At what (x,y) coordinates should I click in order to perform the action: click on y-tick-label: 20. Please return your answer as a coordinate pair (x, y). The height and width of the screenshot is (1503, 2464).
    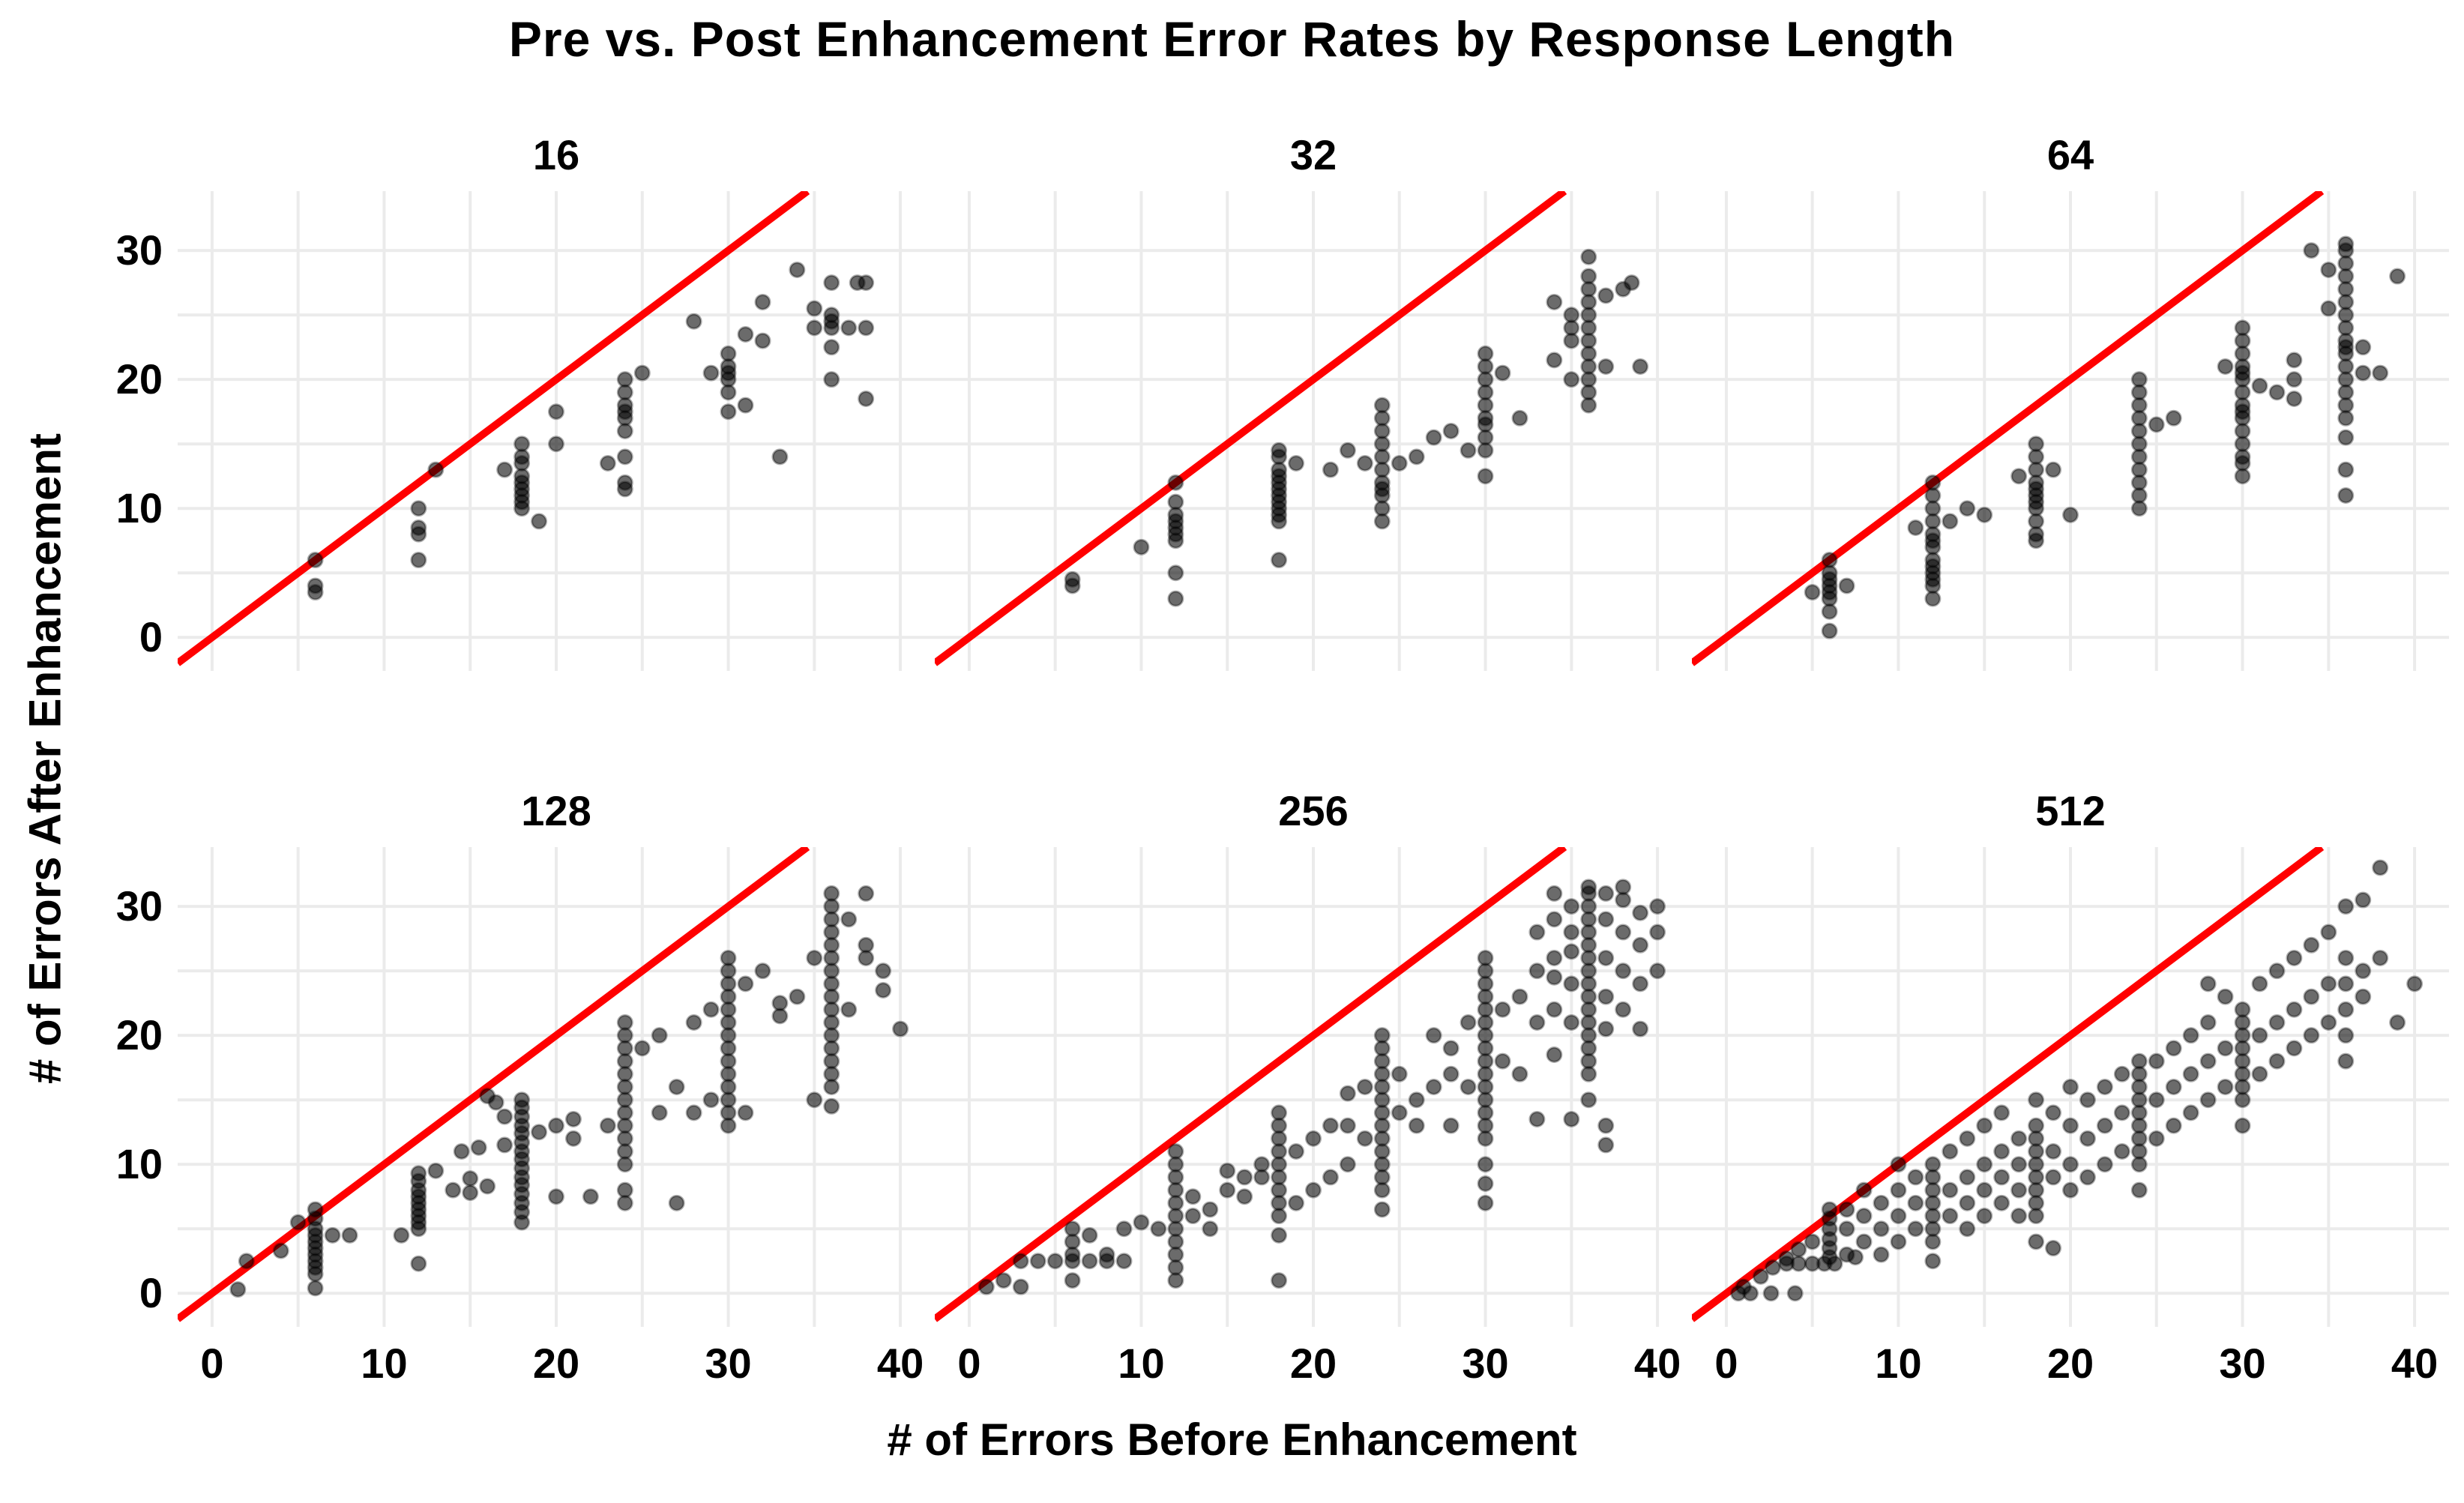
    Looking at the image, I should click on (139, 379).